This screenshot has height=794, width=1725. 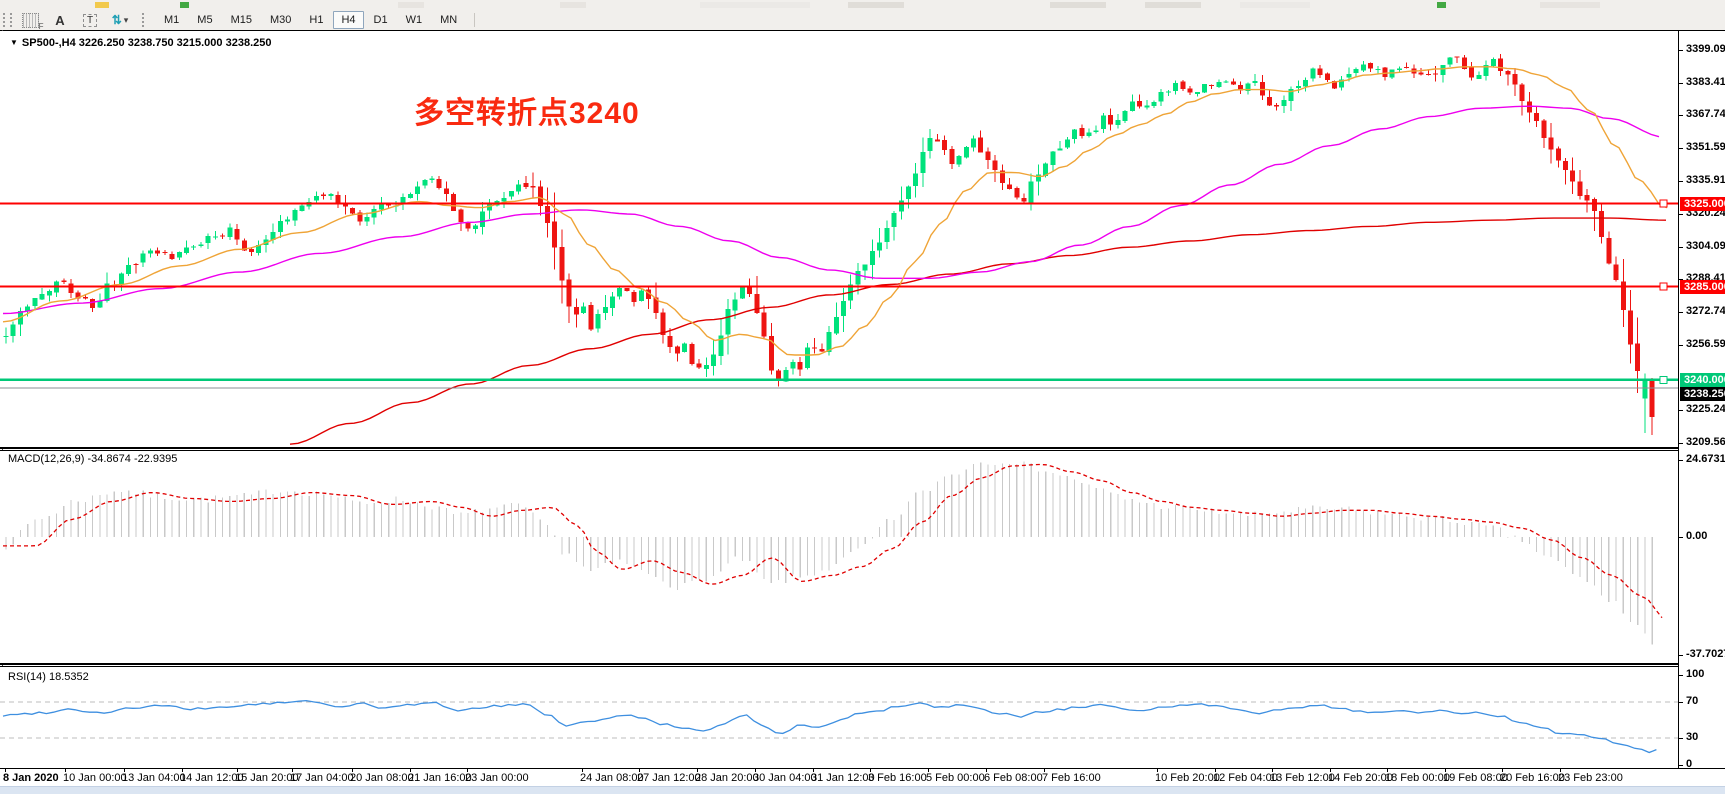 I want to click on time-label: 20 Jan 08:00, so click(x=382, y=778).